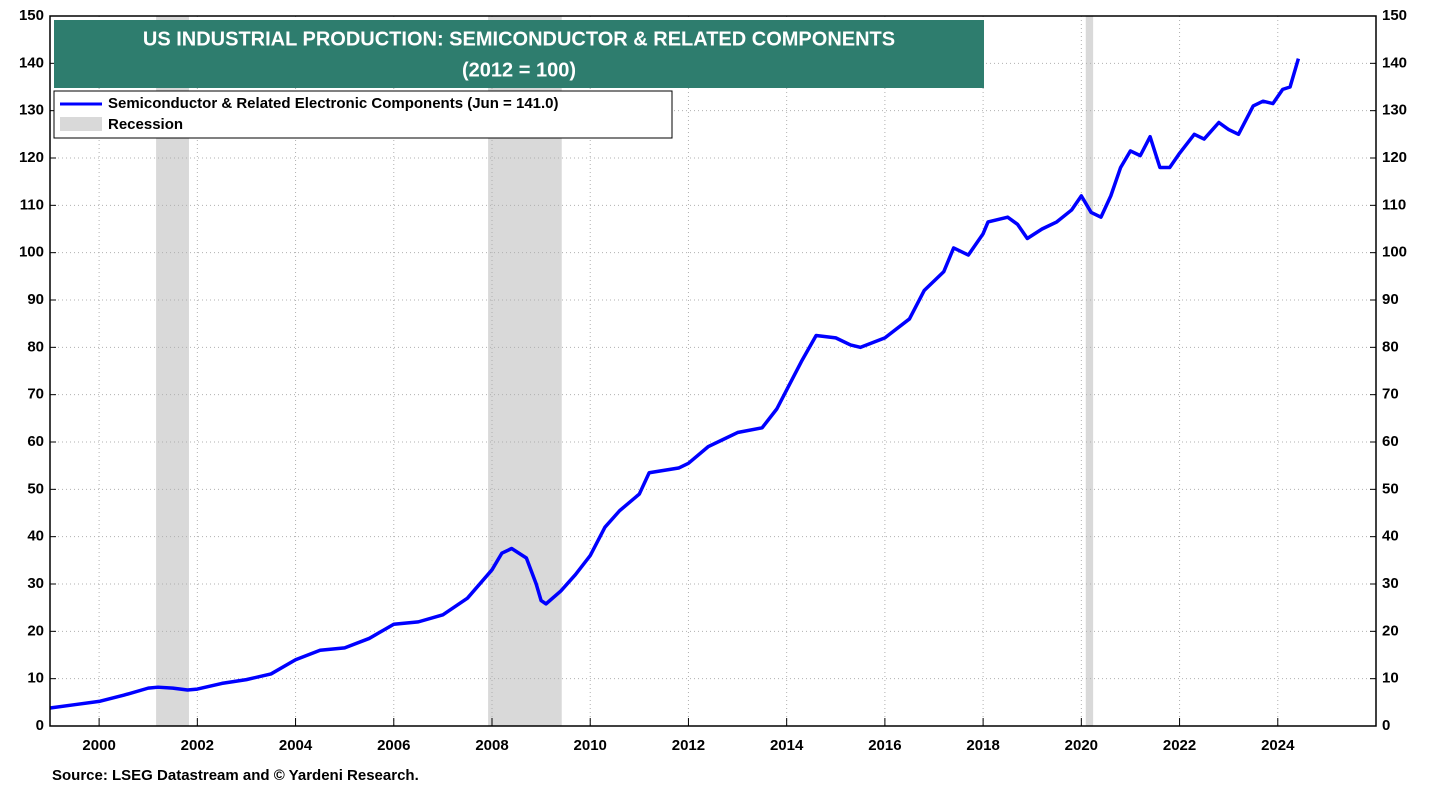 This screenshot has height=787, width=1439. Describe the element at coordinates (40, 725) in the screenshot. I see `y-tick-label: 0` at that location.